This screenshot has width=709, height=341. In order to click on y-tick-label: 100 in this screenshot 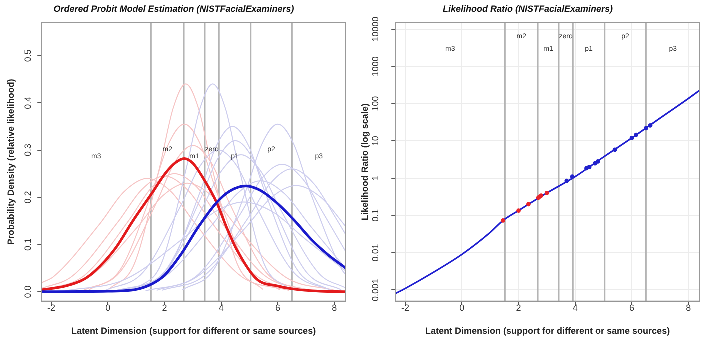, I will do `click(375, 104)`.